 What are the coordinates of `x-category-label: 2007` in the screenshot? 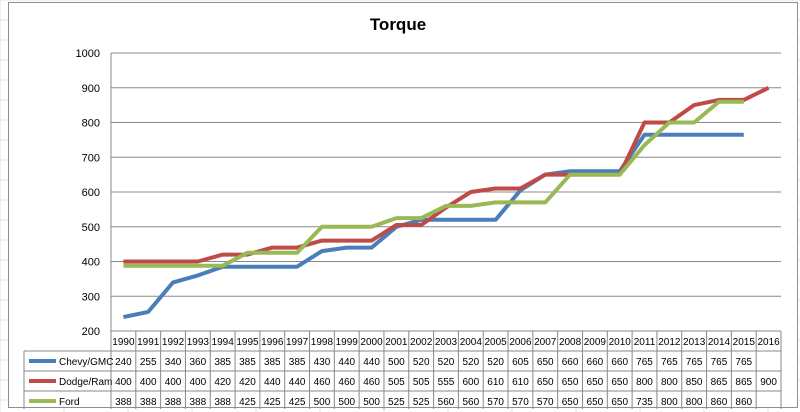 It's located at (545, 342).